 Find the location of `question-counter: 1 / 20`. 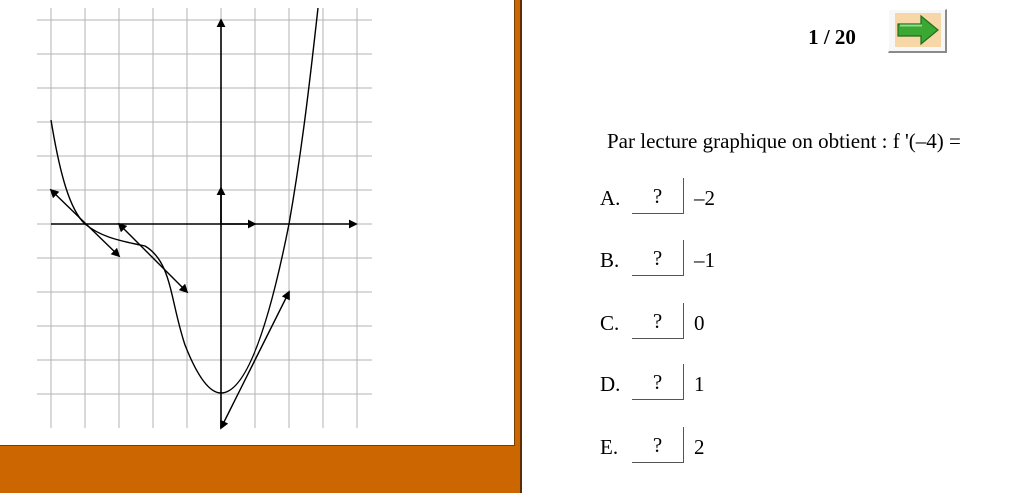

question-counter: 1 / 20 is located at coordinates (832, 37).